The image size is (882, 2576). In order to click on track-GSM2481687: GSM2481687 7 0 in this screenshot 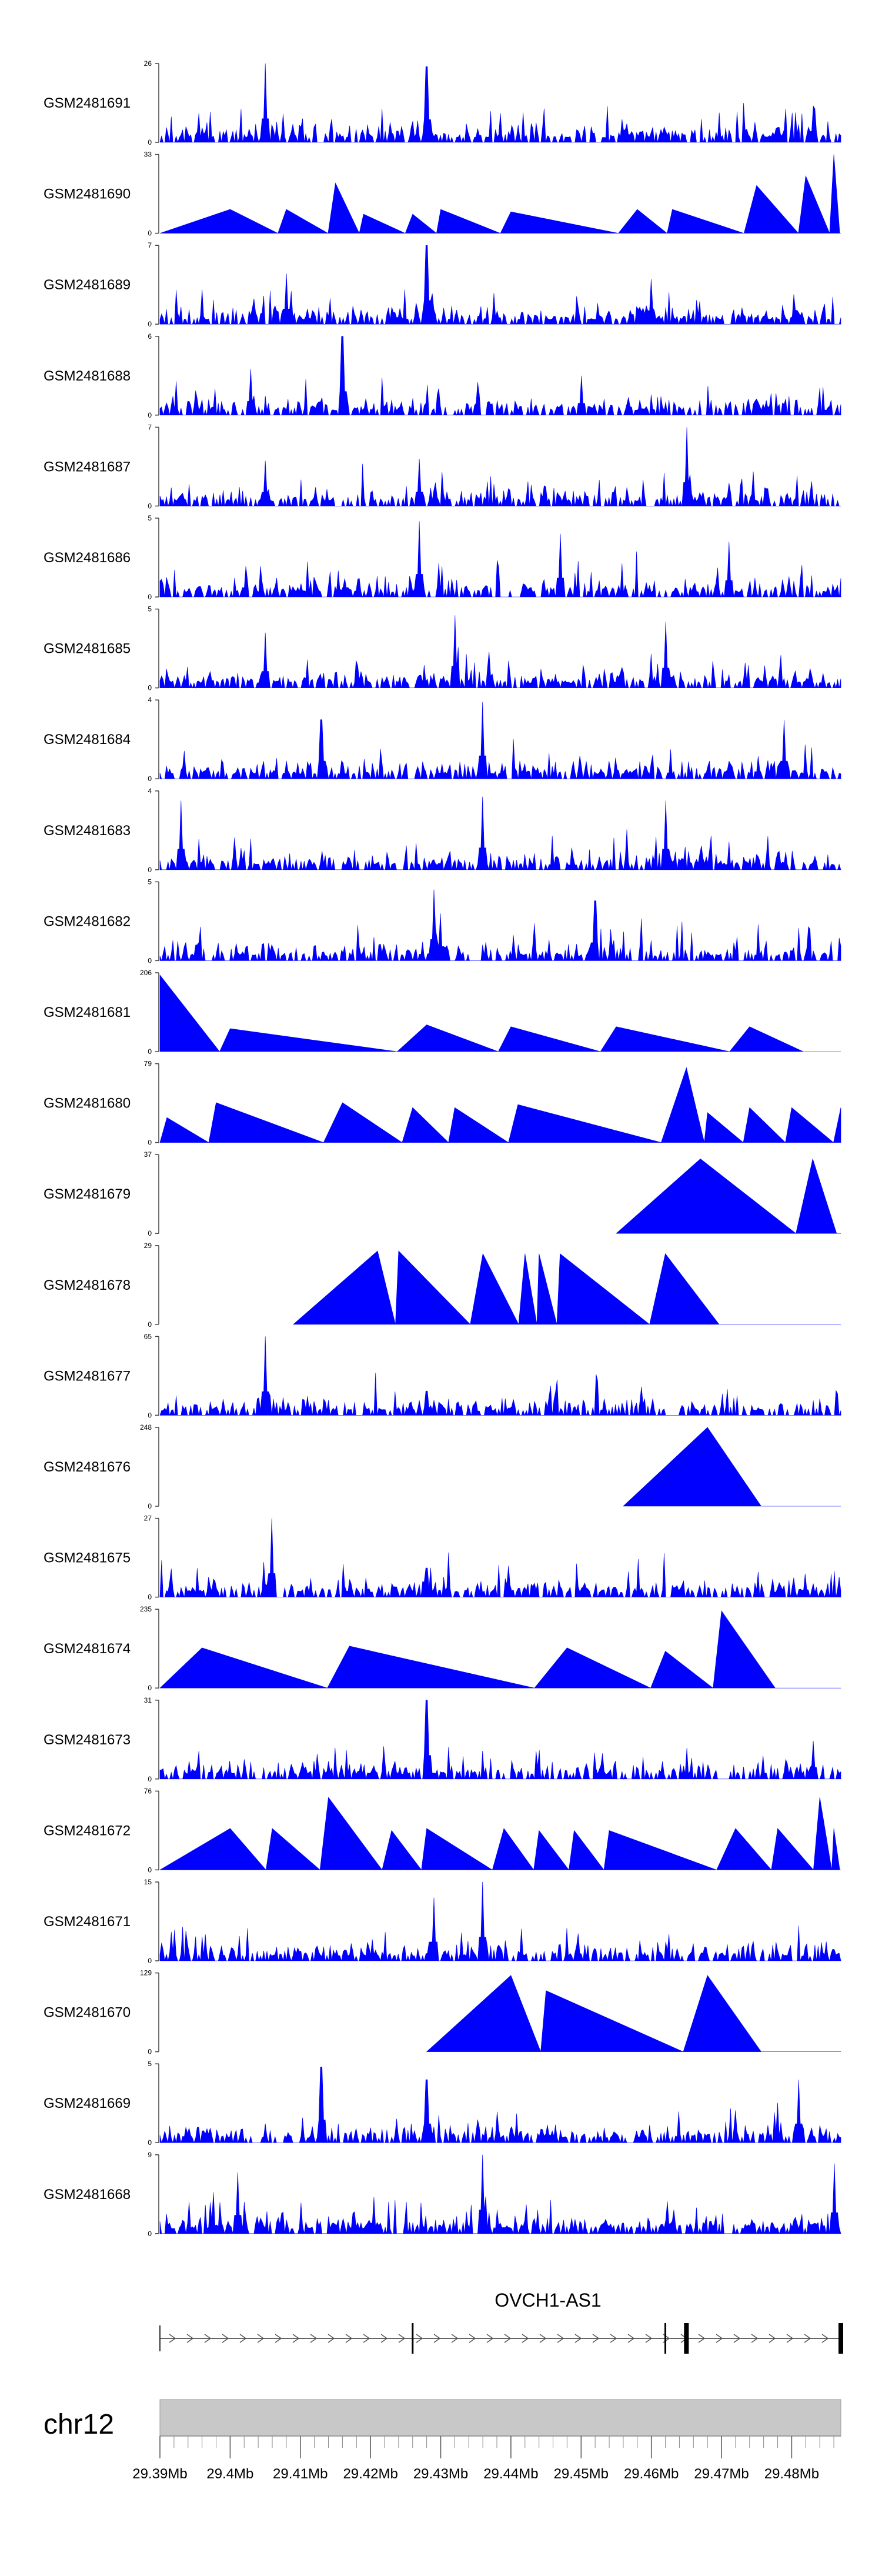, I will do `click(442, 466)`.